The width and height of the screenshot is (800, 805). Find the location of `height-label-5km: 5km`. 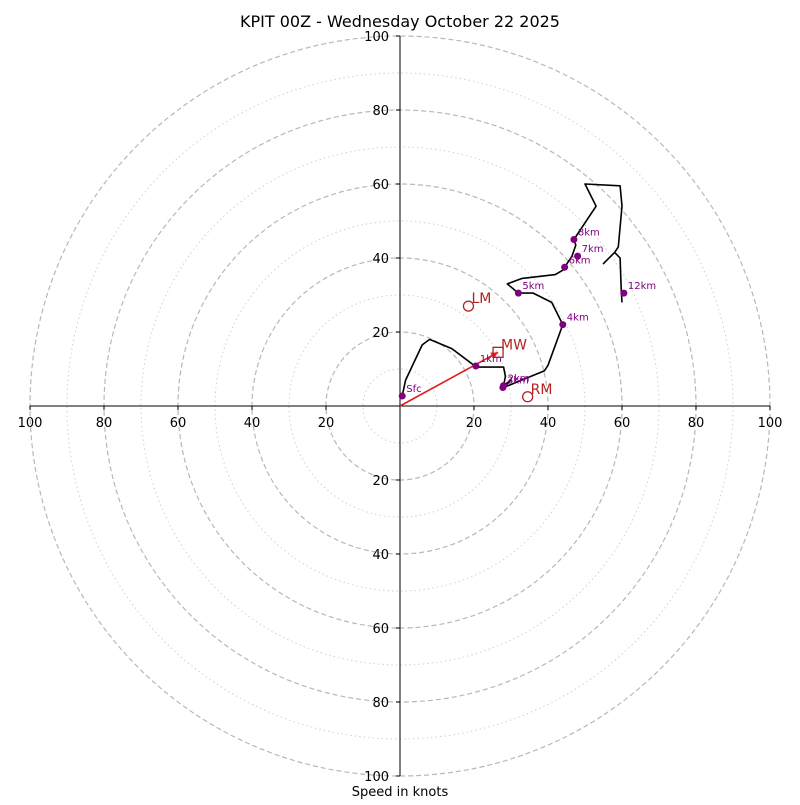

height-label-5km: 5km is located at coordinates (533, 286).